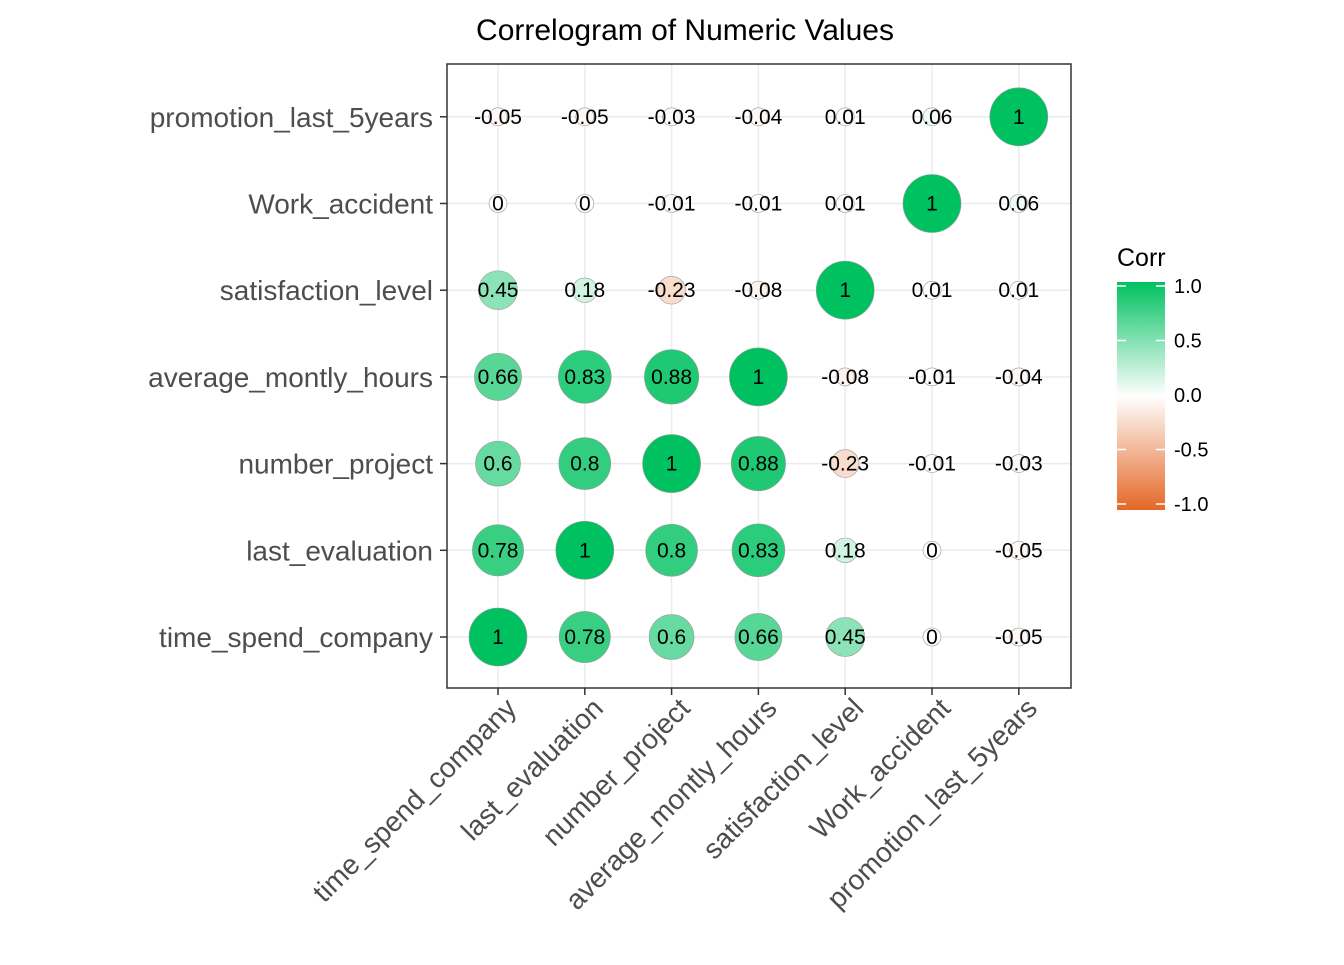 This screenshot has height=965, width=1344. Describe the element at coordinates (1162, 396) in the screenshot. I see `legend-ticks: 1.0 0.5 0.0 -0.5 -1.0` at that location.